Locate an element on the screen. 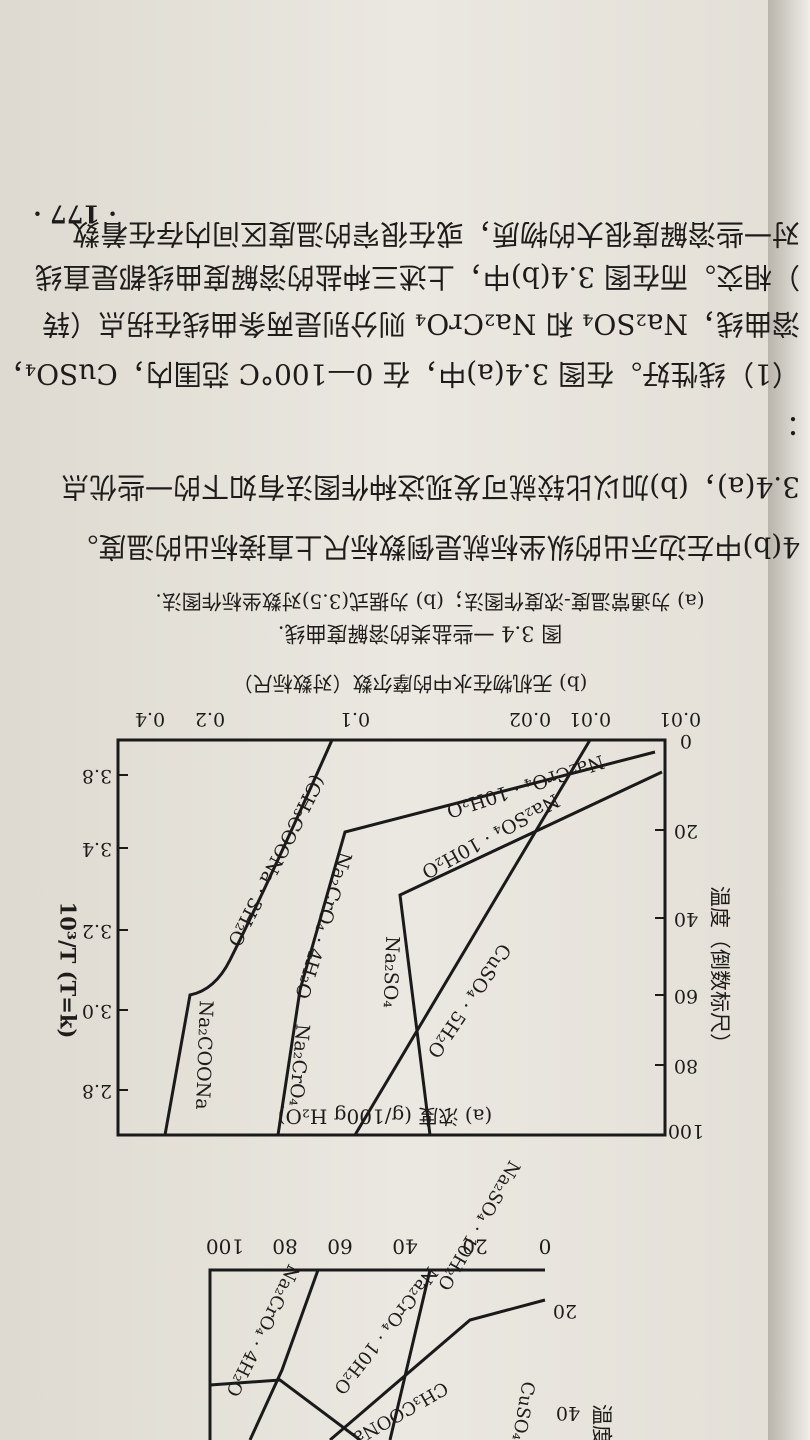 This screenshot has height=1440, width=810. body-line: 对一些溶解度很大的物质，或在很窄的温度区间内存在着数 is located at coordinates (436, 234).